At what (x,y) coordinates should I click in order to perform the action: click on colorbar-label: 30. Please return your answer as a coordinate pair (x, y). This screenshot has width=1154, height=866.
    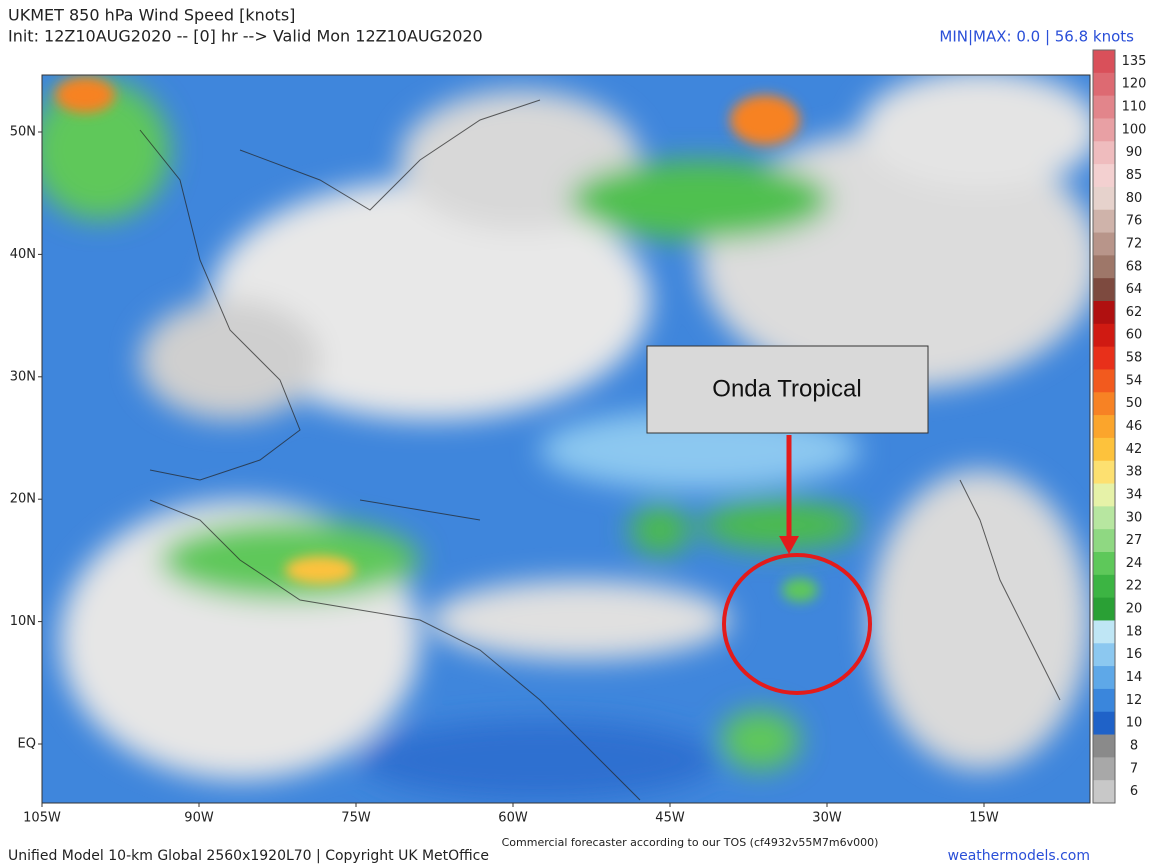
    Looking at the image, I should click on (1134, 517).